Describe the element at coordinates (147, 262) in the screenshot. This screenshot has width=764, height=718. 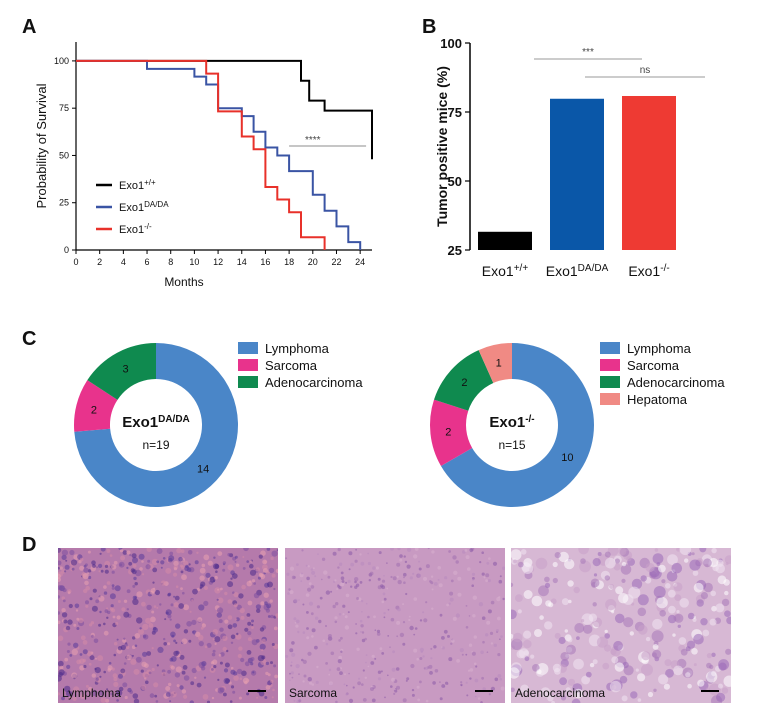
I see `x-tick-label: 6` at that location.